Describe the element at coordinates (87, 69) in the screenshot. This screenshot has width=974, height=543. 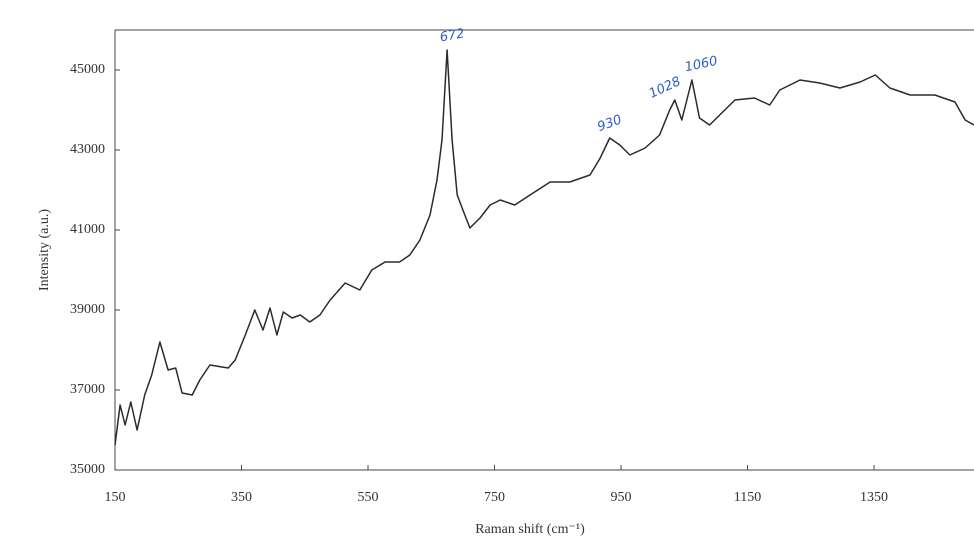
I see `y-tick-label: 45000` at that location.